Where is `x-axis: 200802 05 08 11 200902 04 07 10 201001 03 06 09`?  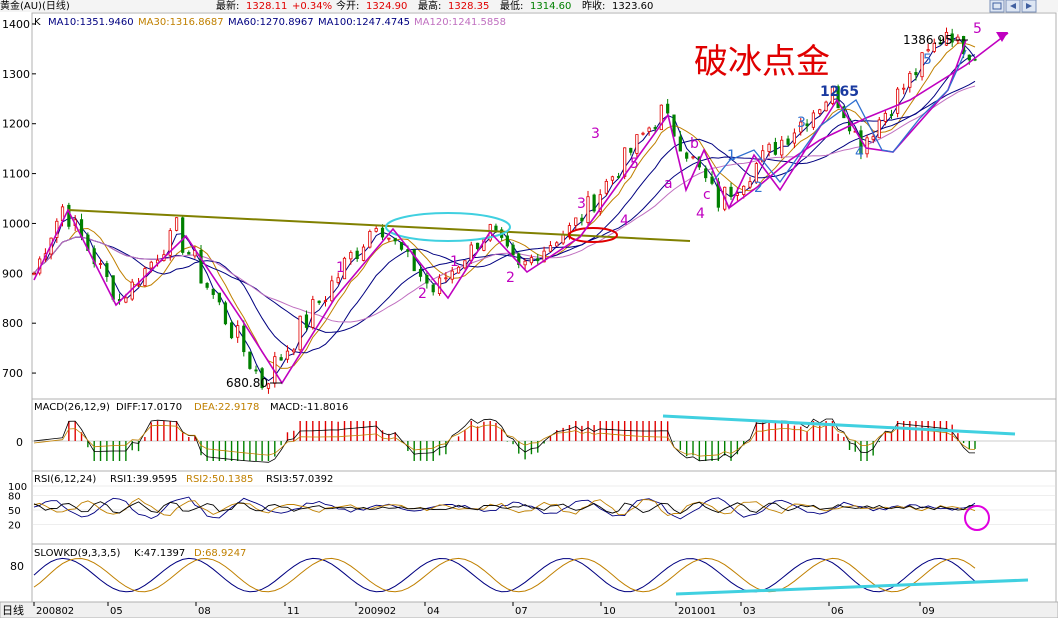 x-axis: 200802 05 08 11 200902 04 07 10 201001 03 06 09 is located at coordinates (484, 609).